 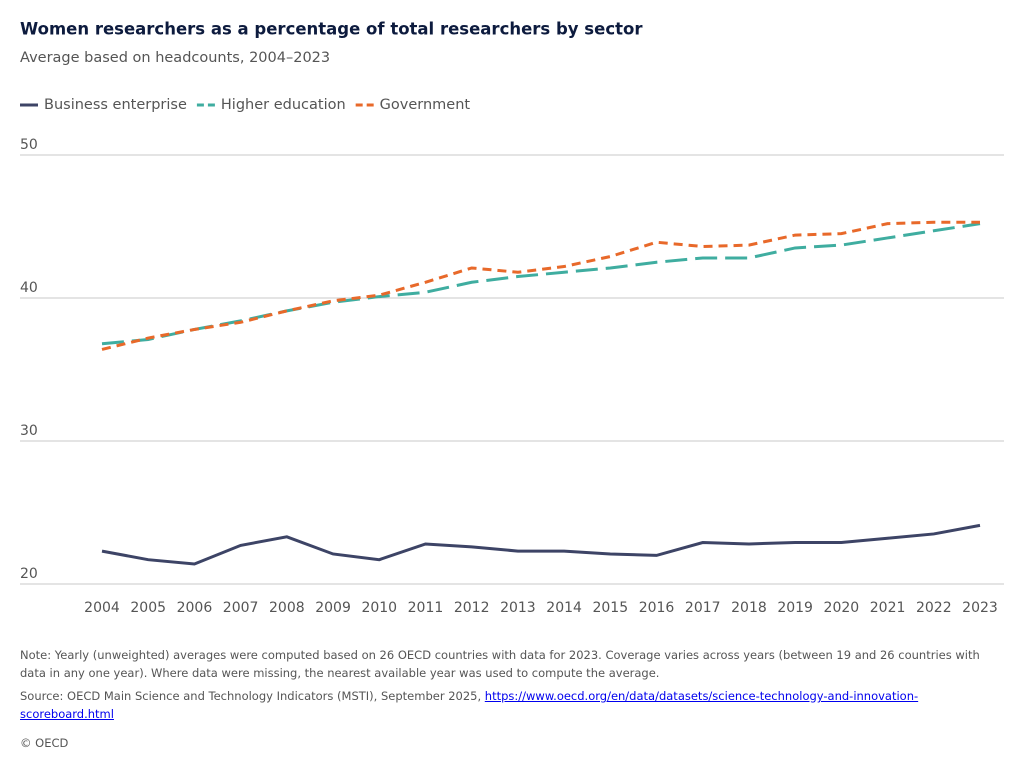 I want to click on x-tick-label: 2013, so click(x=518, y=608).